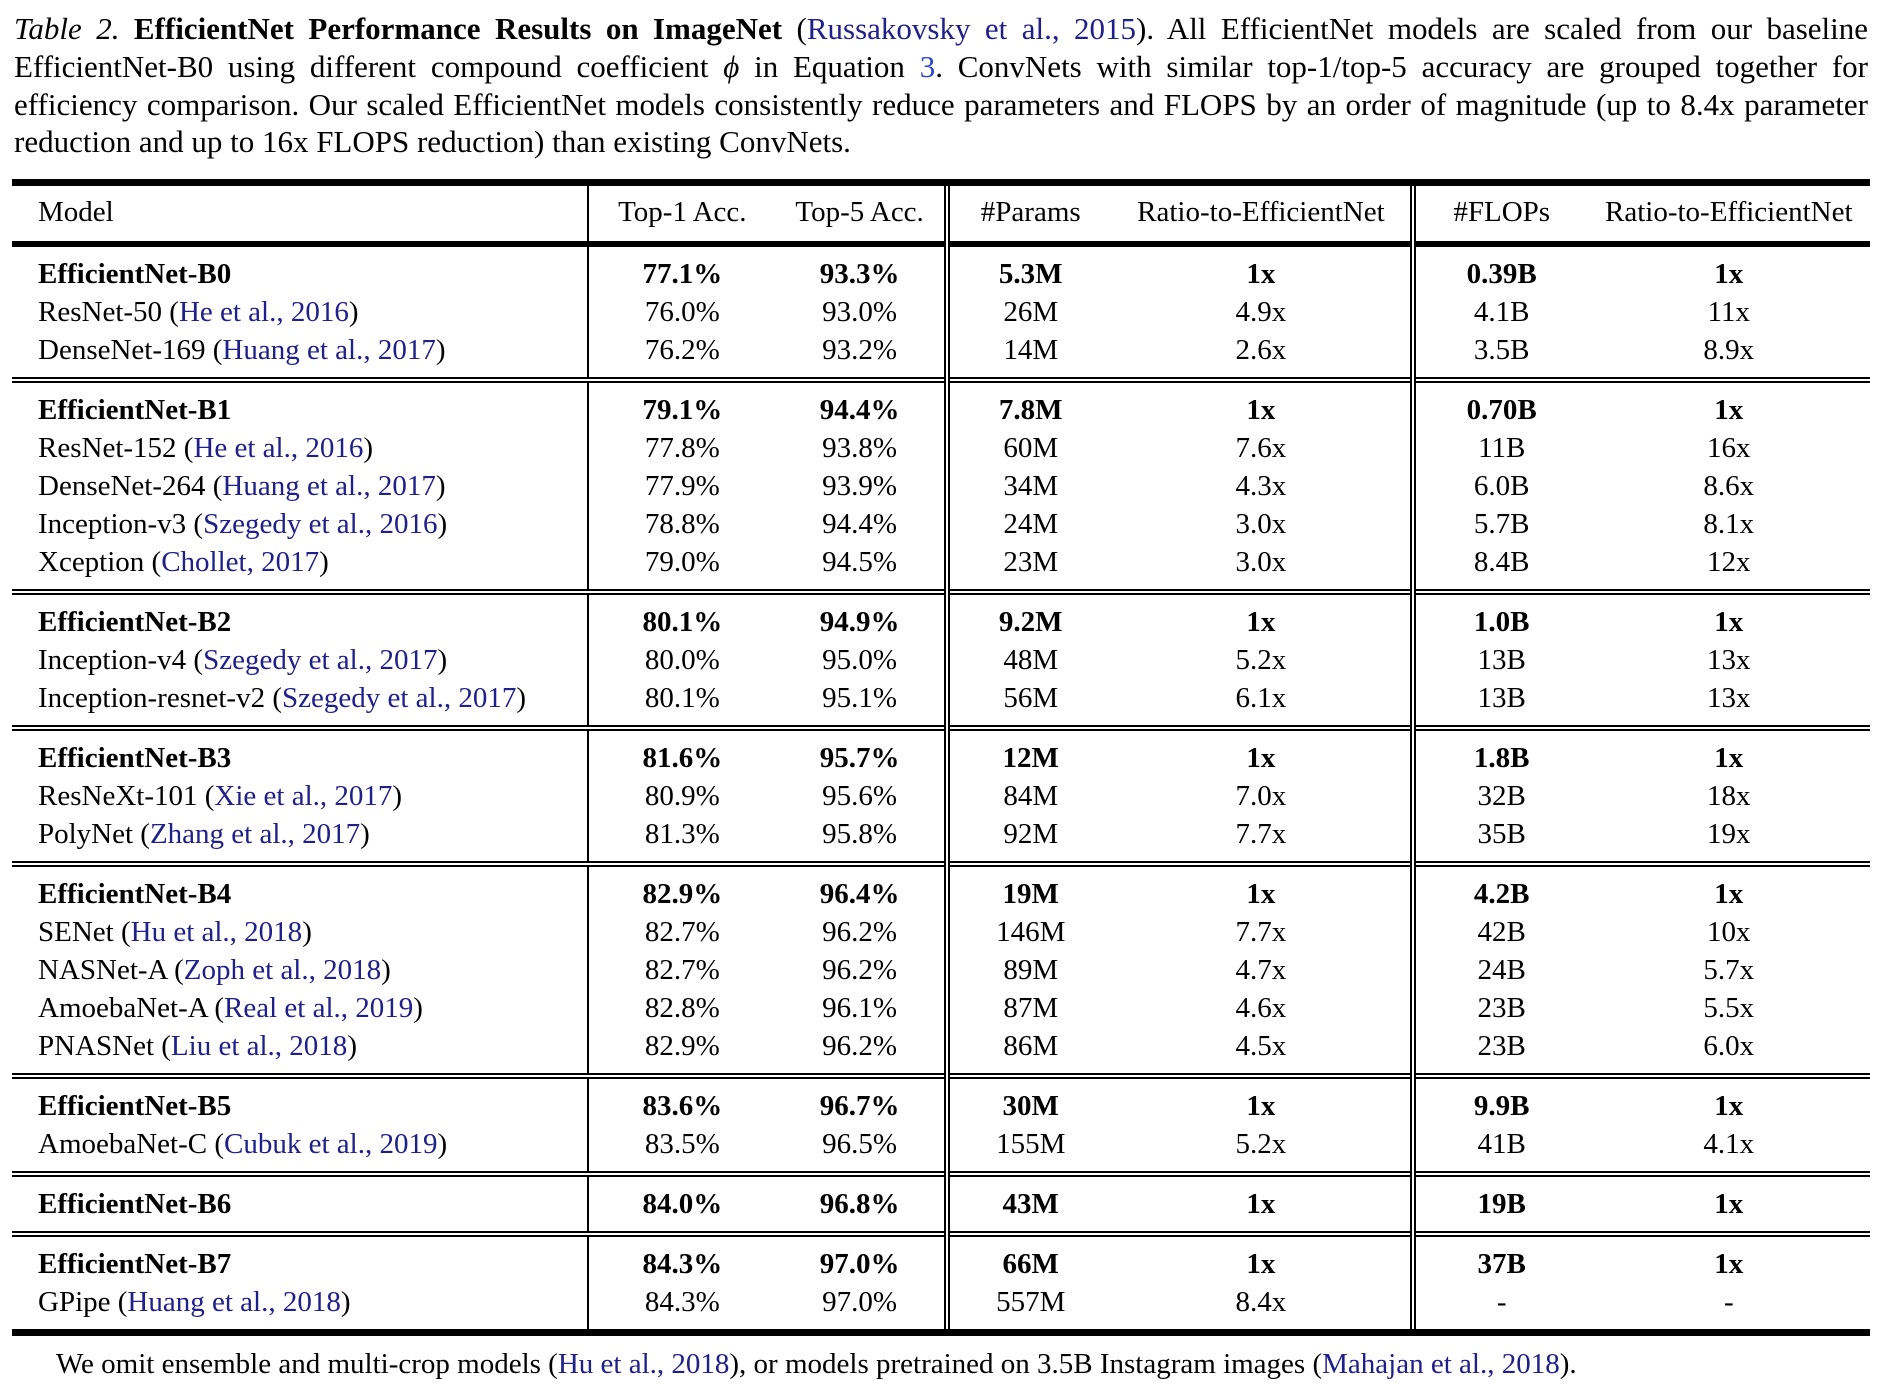 Image resolution: width=1882 pixels, height=1393 pixels. Describe the element at coordinates (282, 970) in the screenshot. I see `citation-link: Zoph et al., 2018` at that location.